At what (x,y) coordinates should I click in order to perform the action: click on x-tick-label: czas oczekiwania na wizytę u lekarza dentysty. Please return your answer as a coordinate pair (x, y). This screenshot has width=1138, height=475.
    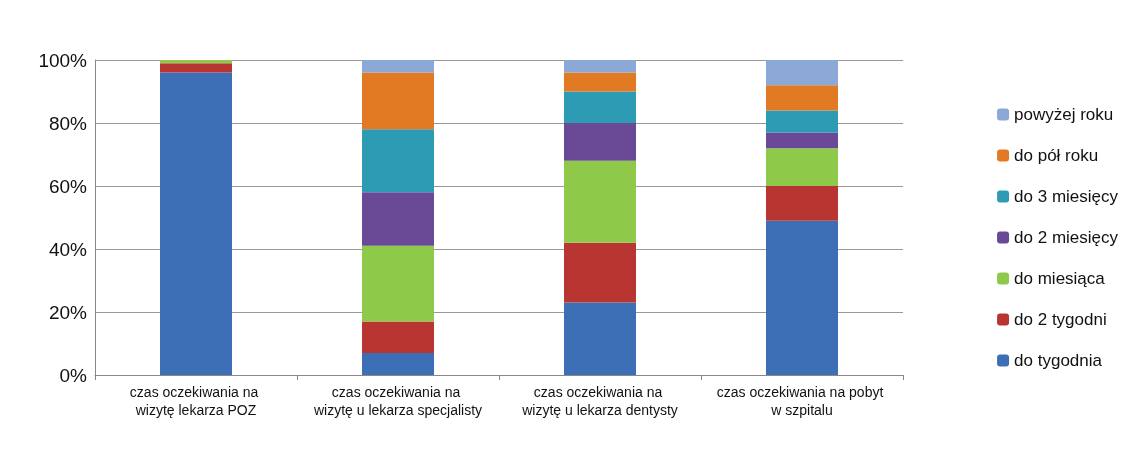
    Looking at the image, I should click on (599, 401).